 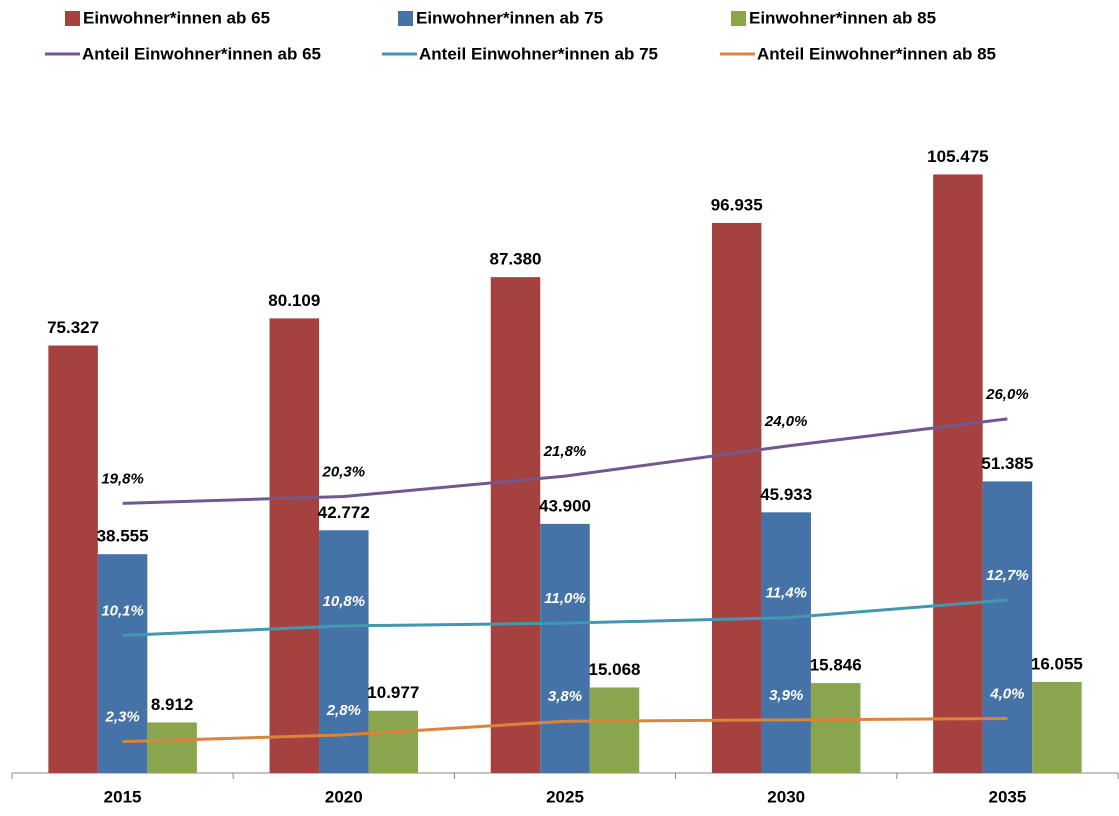 What do you see at coordinates (123, 536) in the screenshot?
I see `bar-value-label: 38.555` at bounding box center [123, 536].